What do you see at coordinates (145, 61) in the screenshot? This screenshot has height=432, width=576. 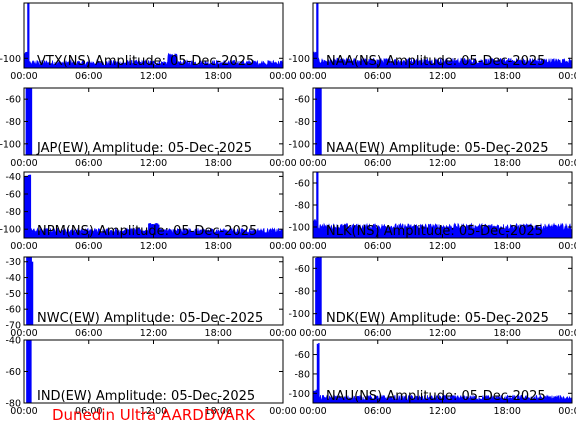 I see `panel-title: VTX(NS) Amplitude: 05-Dec-2025` at bounding box center [145, 61].